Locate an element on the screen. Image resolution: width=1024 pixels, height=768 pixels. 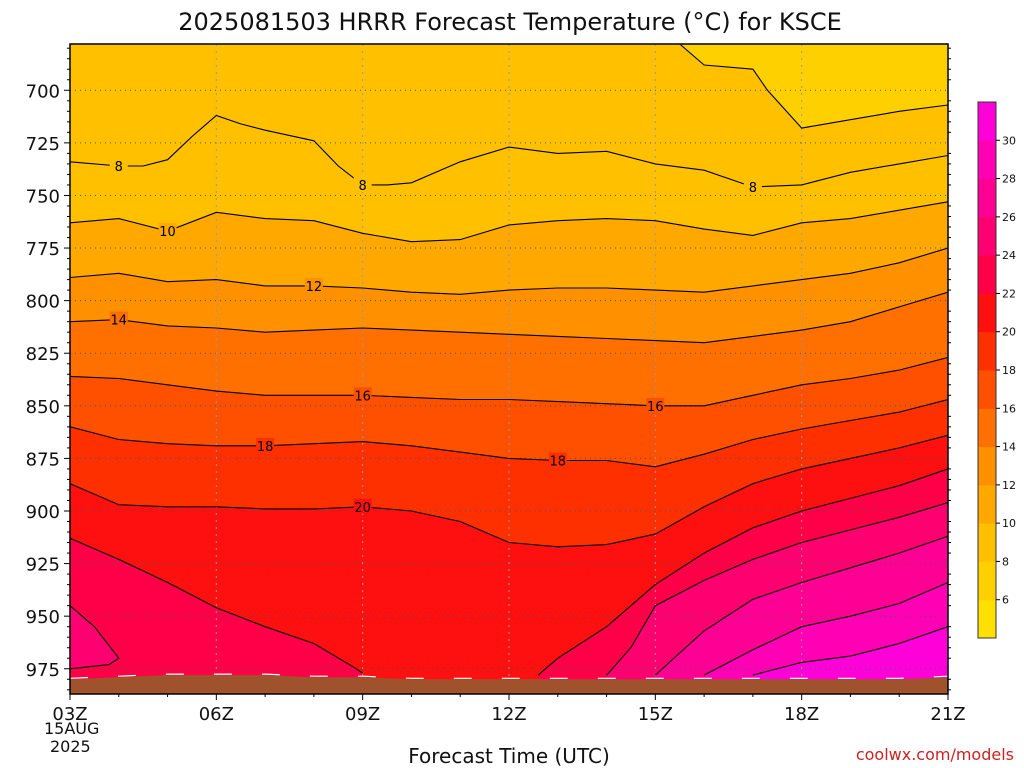
y-tick-label: 775 is located at coordinates (43, 249).